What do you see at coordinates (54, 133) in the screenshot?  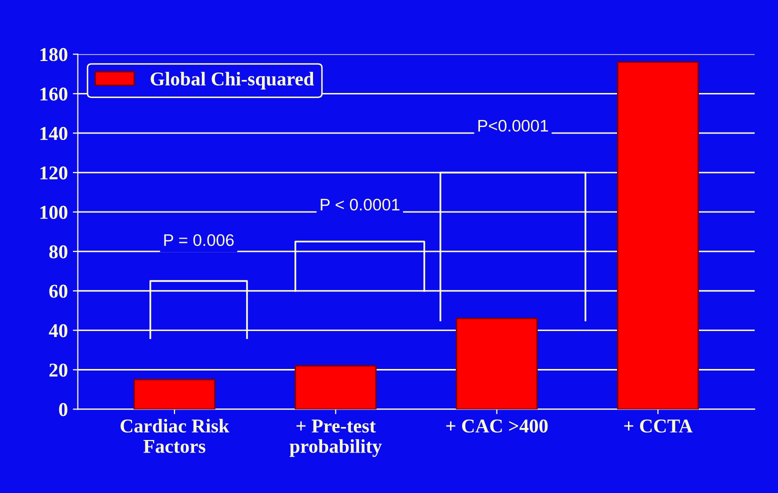 I see `y-tick-label: 140` at bounding box center [54, 133].